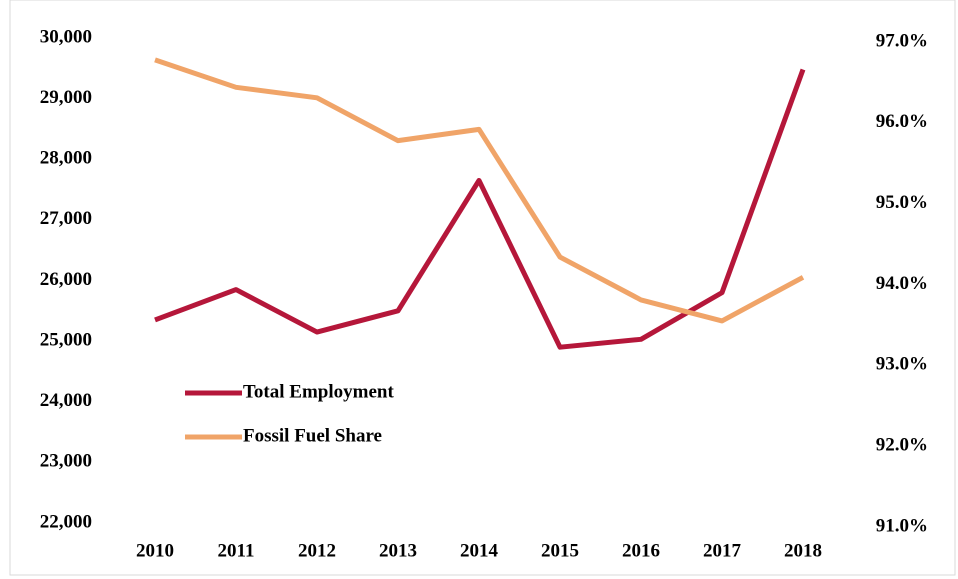 Image resolution: width=958 pixels, height=579 pixels. I want to click on x-tick-label: 2017, so click(722, 550).